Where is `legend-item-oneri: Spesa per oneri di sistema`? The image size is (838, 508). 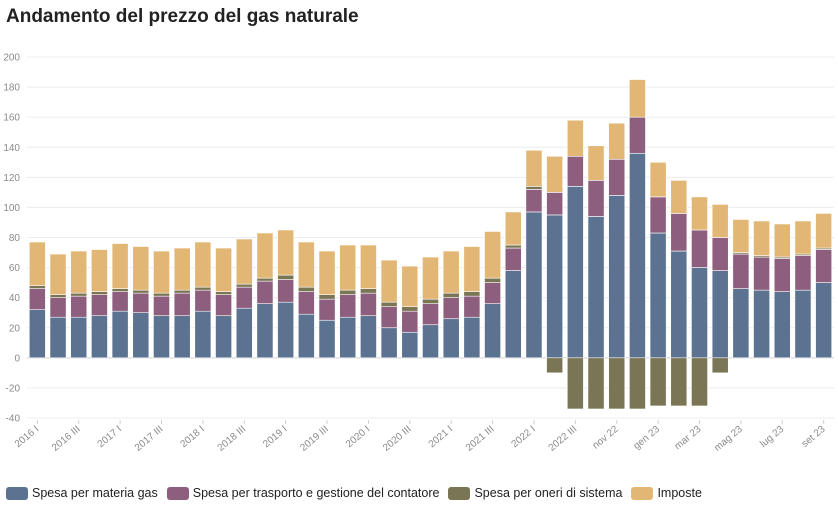
legend-item-oneri: Spesa per oneri di sistema is located at coordinates (535, 493).